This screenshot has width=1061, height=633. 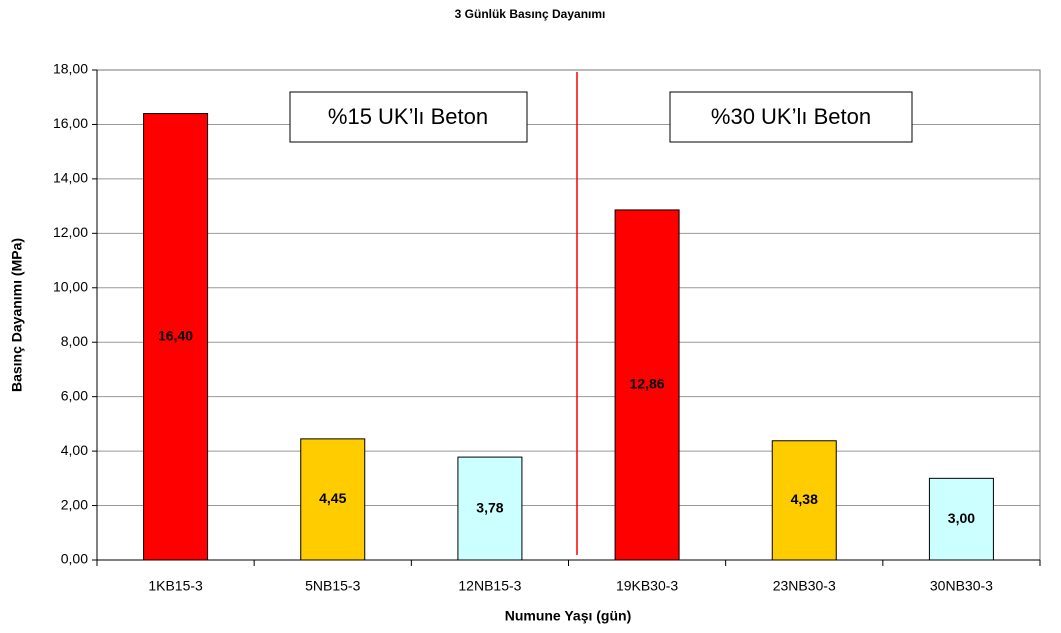 I want to click on value-label: 3,78, so click(x=489, y=507).